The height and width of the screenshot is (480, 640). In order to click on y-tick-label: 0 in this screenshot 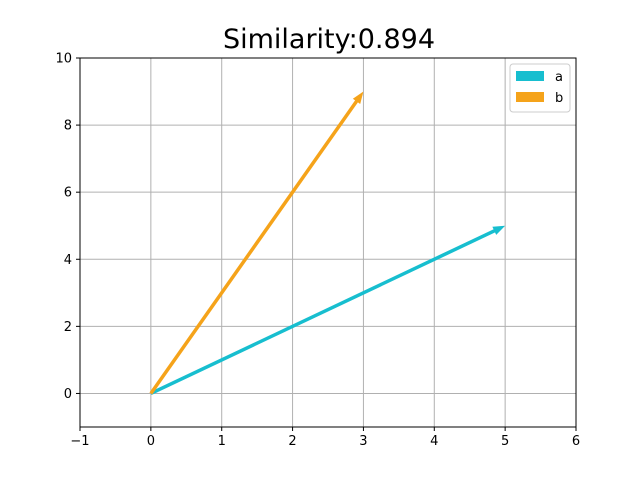, I will do `click(68, 394)`.